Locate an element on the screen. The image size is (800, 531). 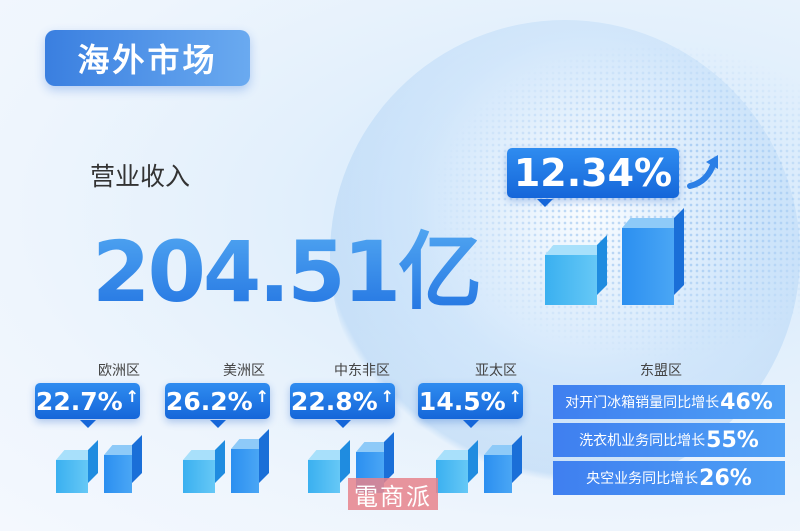
growth-value: 14.5% is located at coordinates (462, 401).